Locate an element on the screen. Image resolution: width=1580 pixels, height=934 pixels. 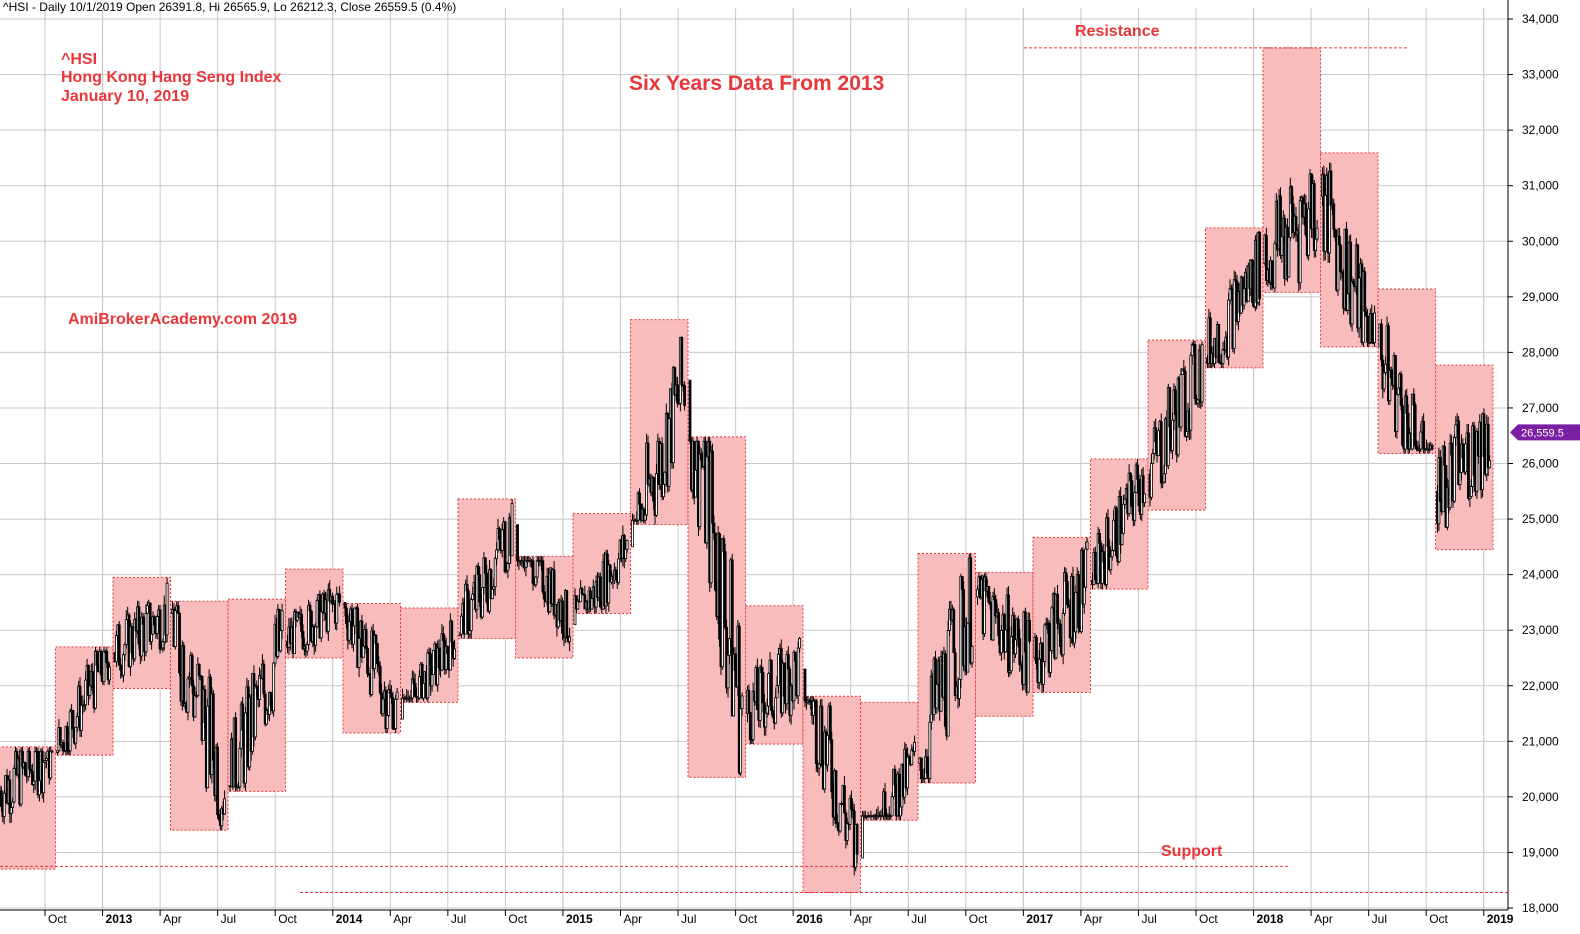
y-tick-label: 30,000 is located at coordinates (1540, 241).